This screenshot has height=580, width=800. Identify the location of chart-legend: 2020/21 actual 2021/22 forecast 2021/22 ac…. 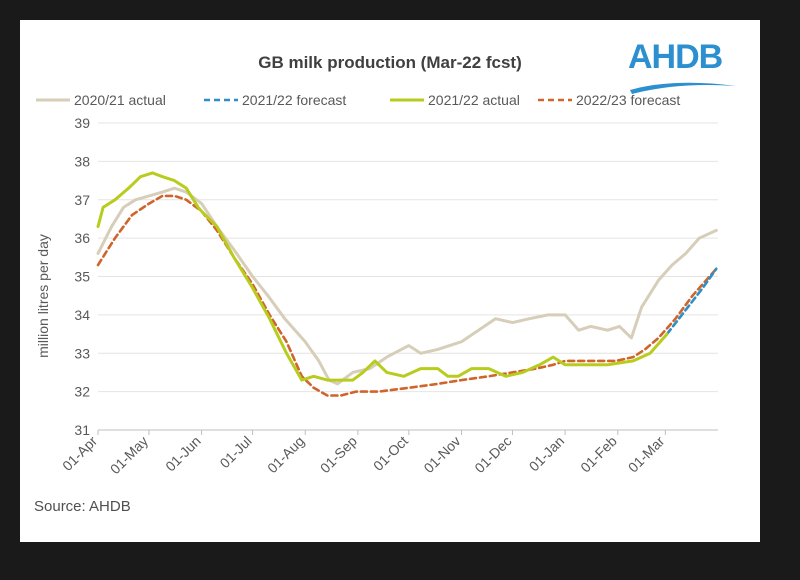
(358, 100).